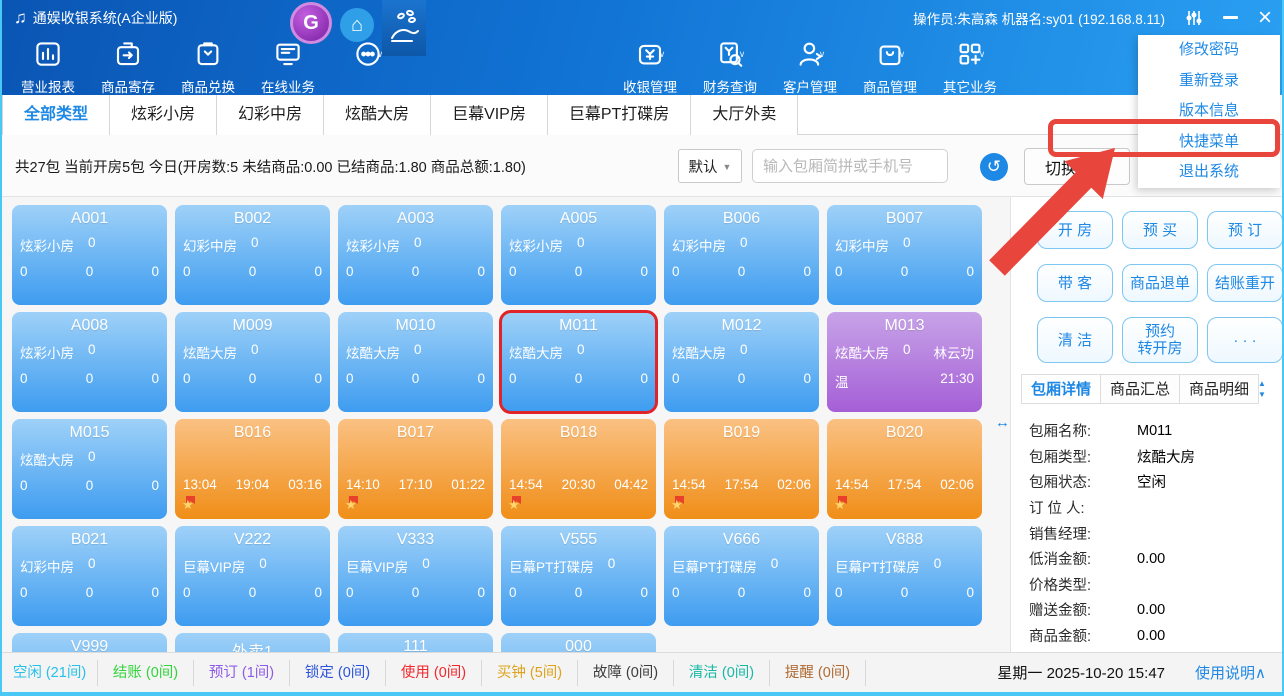 This screenshot has width=1284, height=696. I want to click on room-card: M009 炫酷大房 0 0 0 0, so click(252, 362).